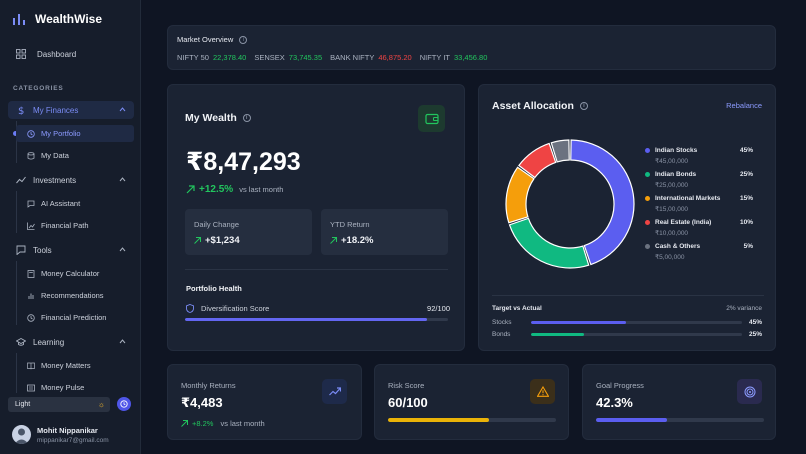  I want to click on nav-label: Money Calculator, so click(70, 273).